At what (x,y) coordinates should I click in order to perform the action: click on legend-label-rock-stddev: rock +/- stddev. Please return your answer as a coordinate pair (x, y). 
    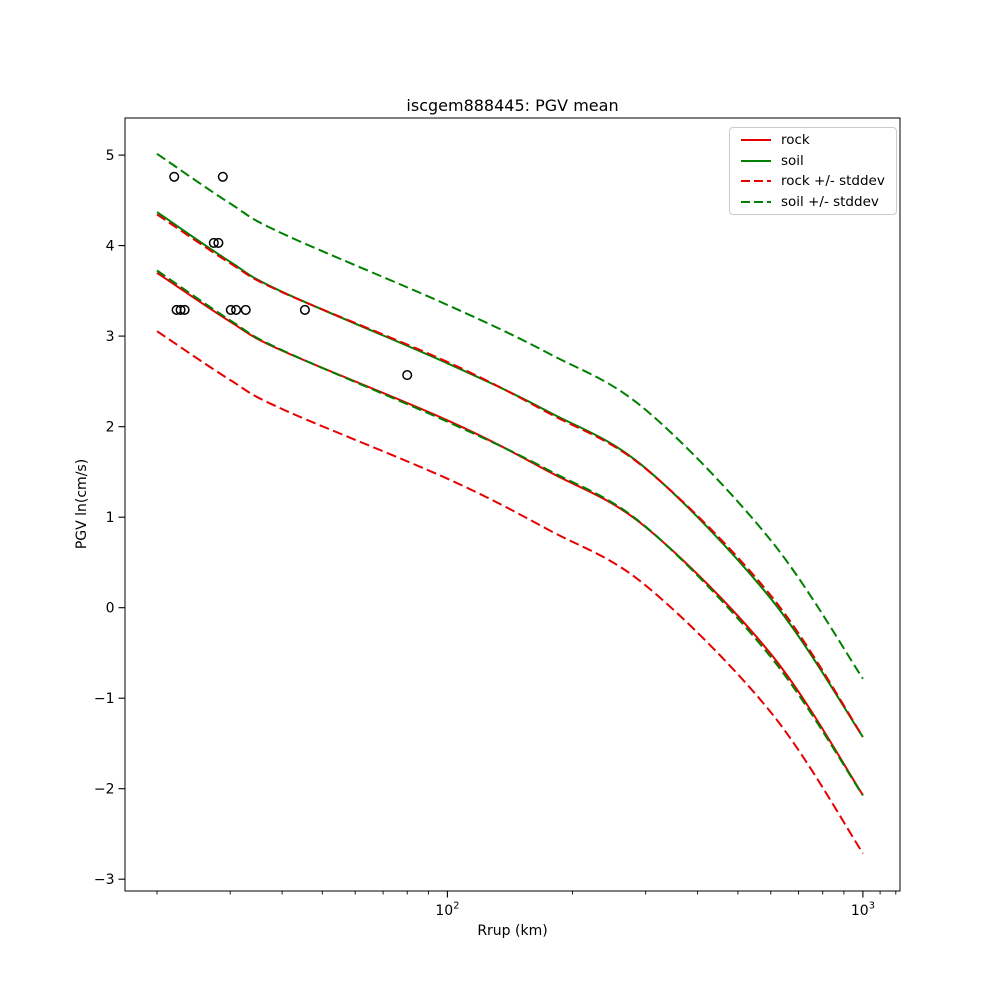
    Looking at the image, I should click on (833, 181).